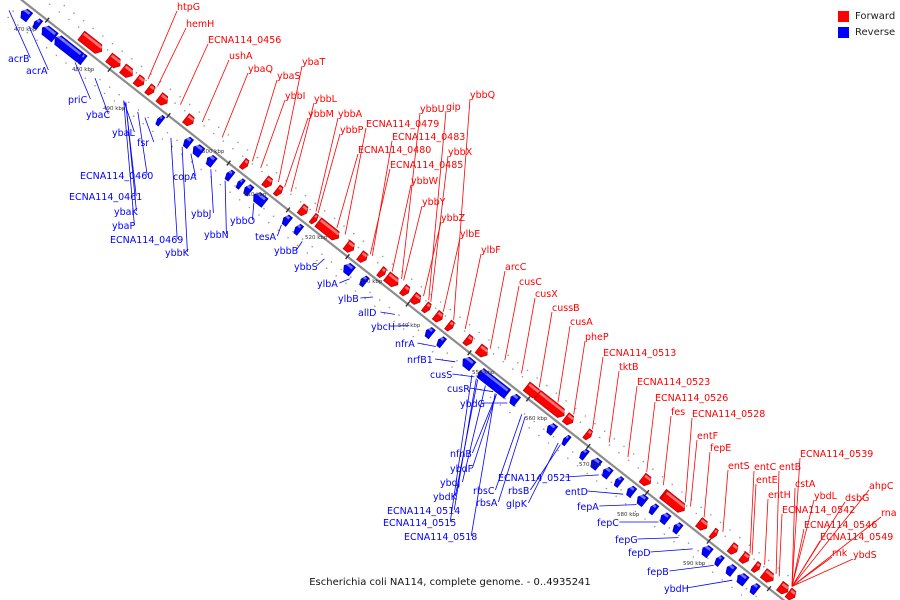 The image size is (900, 600). I want to click on tick-label: 520 kbp, so click(316, 238).